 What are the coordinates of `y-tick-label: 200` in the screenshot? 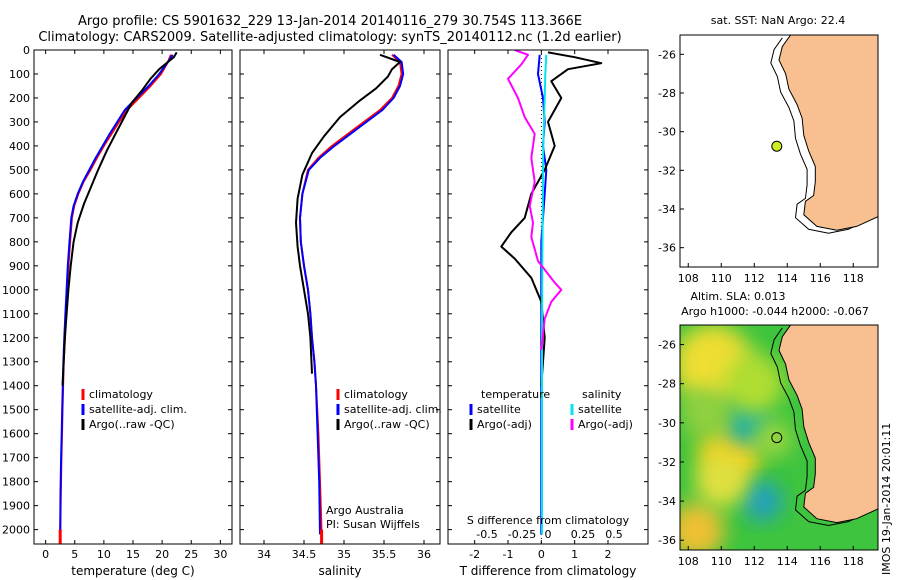 It's located at (19, 98).